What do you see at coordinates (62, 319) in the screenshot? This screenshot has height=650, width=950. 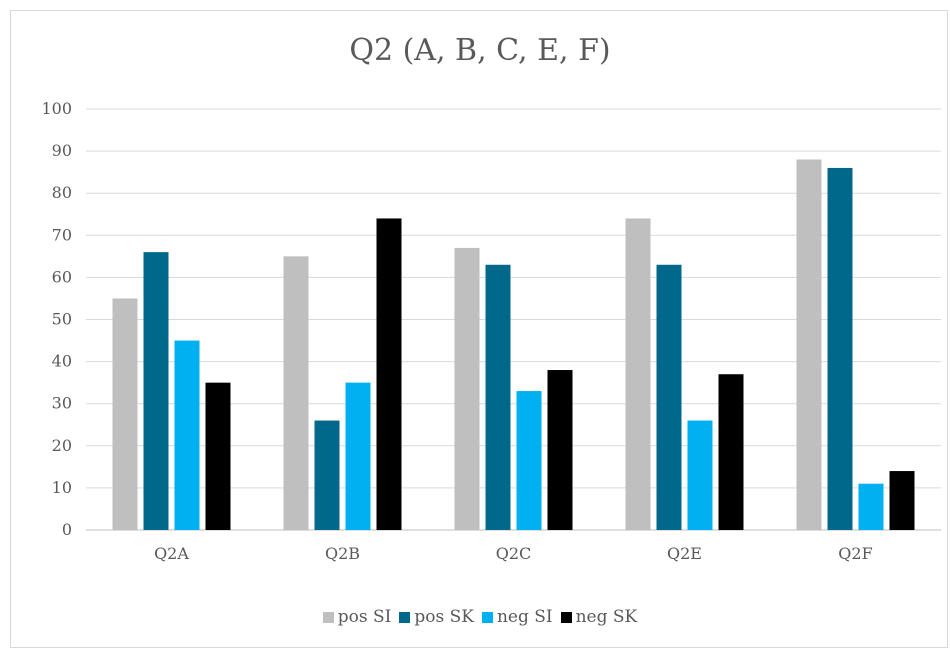 I see `y-tick-label: 50` at bounding box center [62, 319].